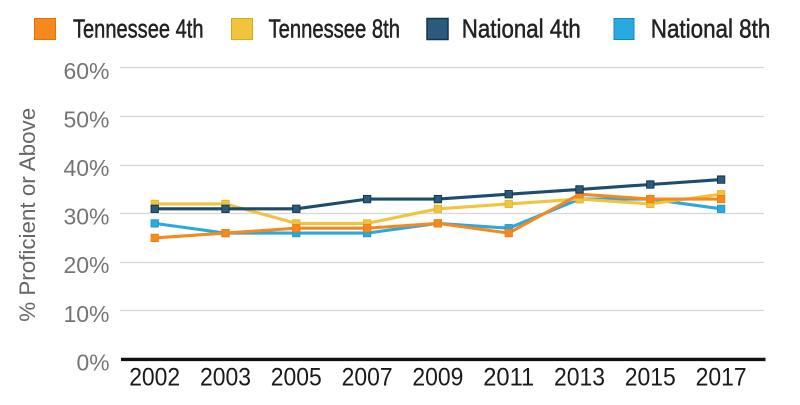 This screenshot has height=405, width=800. I want to click on svg-text: 2007, so click(367, 378).